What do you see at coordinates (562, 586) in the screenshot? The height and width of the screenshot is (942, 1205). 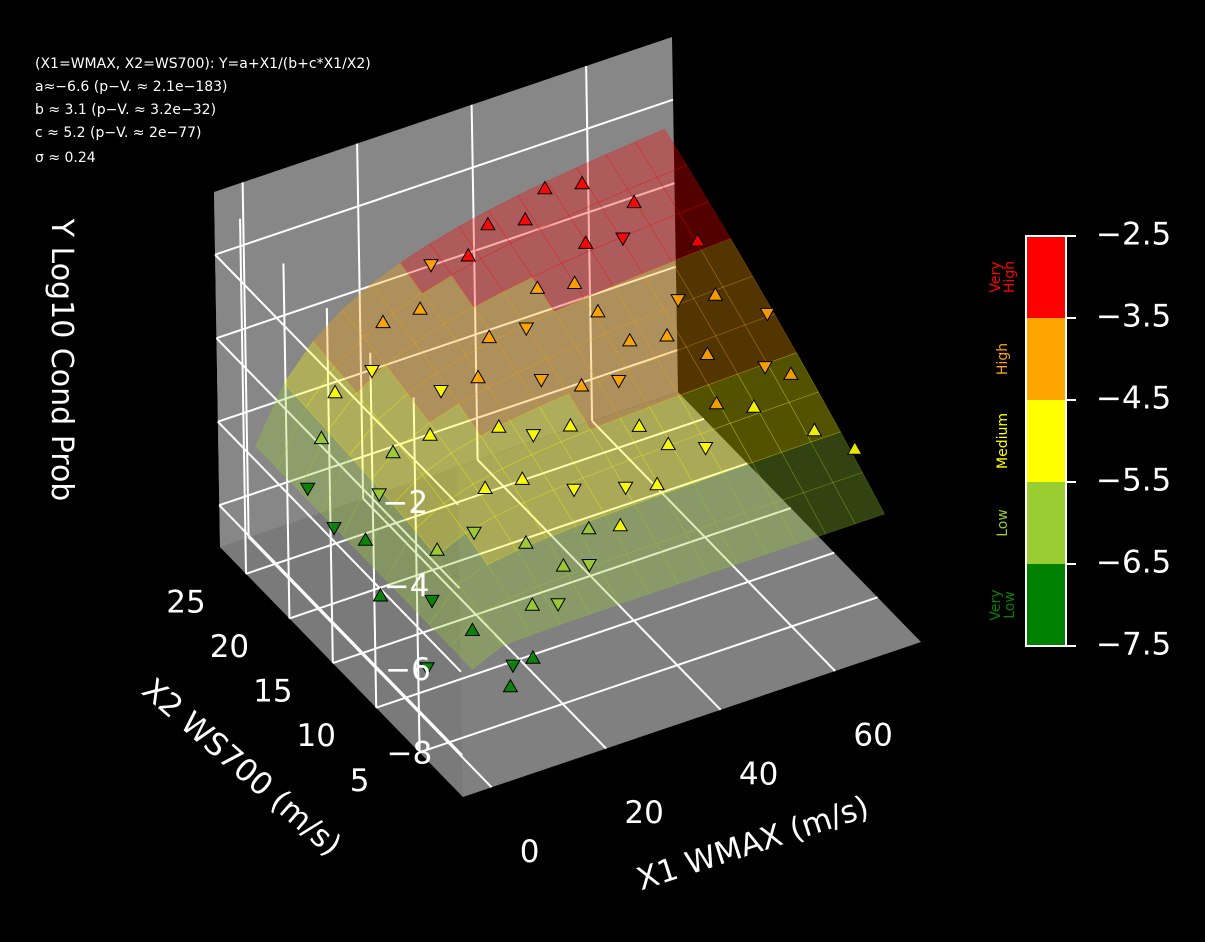 I see `y-grid-floor` at bounding box center [562, 586].